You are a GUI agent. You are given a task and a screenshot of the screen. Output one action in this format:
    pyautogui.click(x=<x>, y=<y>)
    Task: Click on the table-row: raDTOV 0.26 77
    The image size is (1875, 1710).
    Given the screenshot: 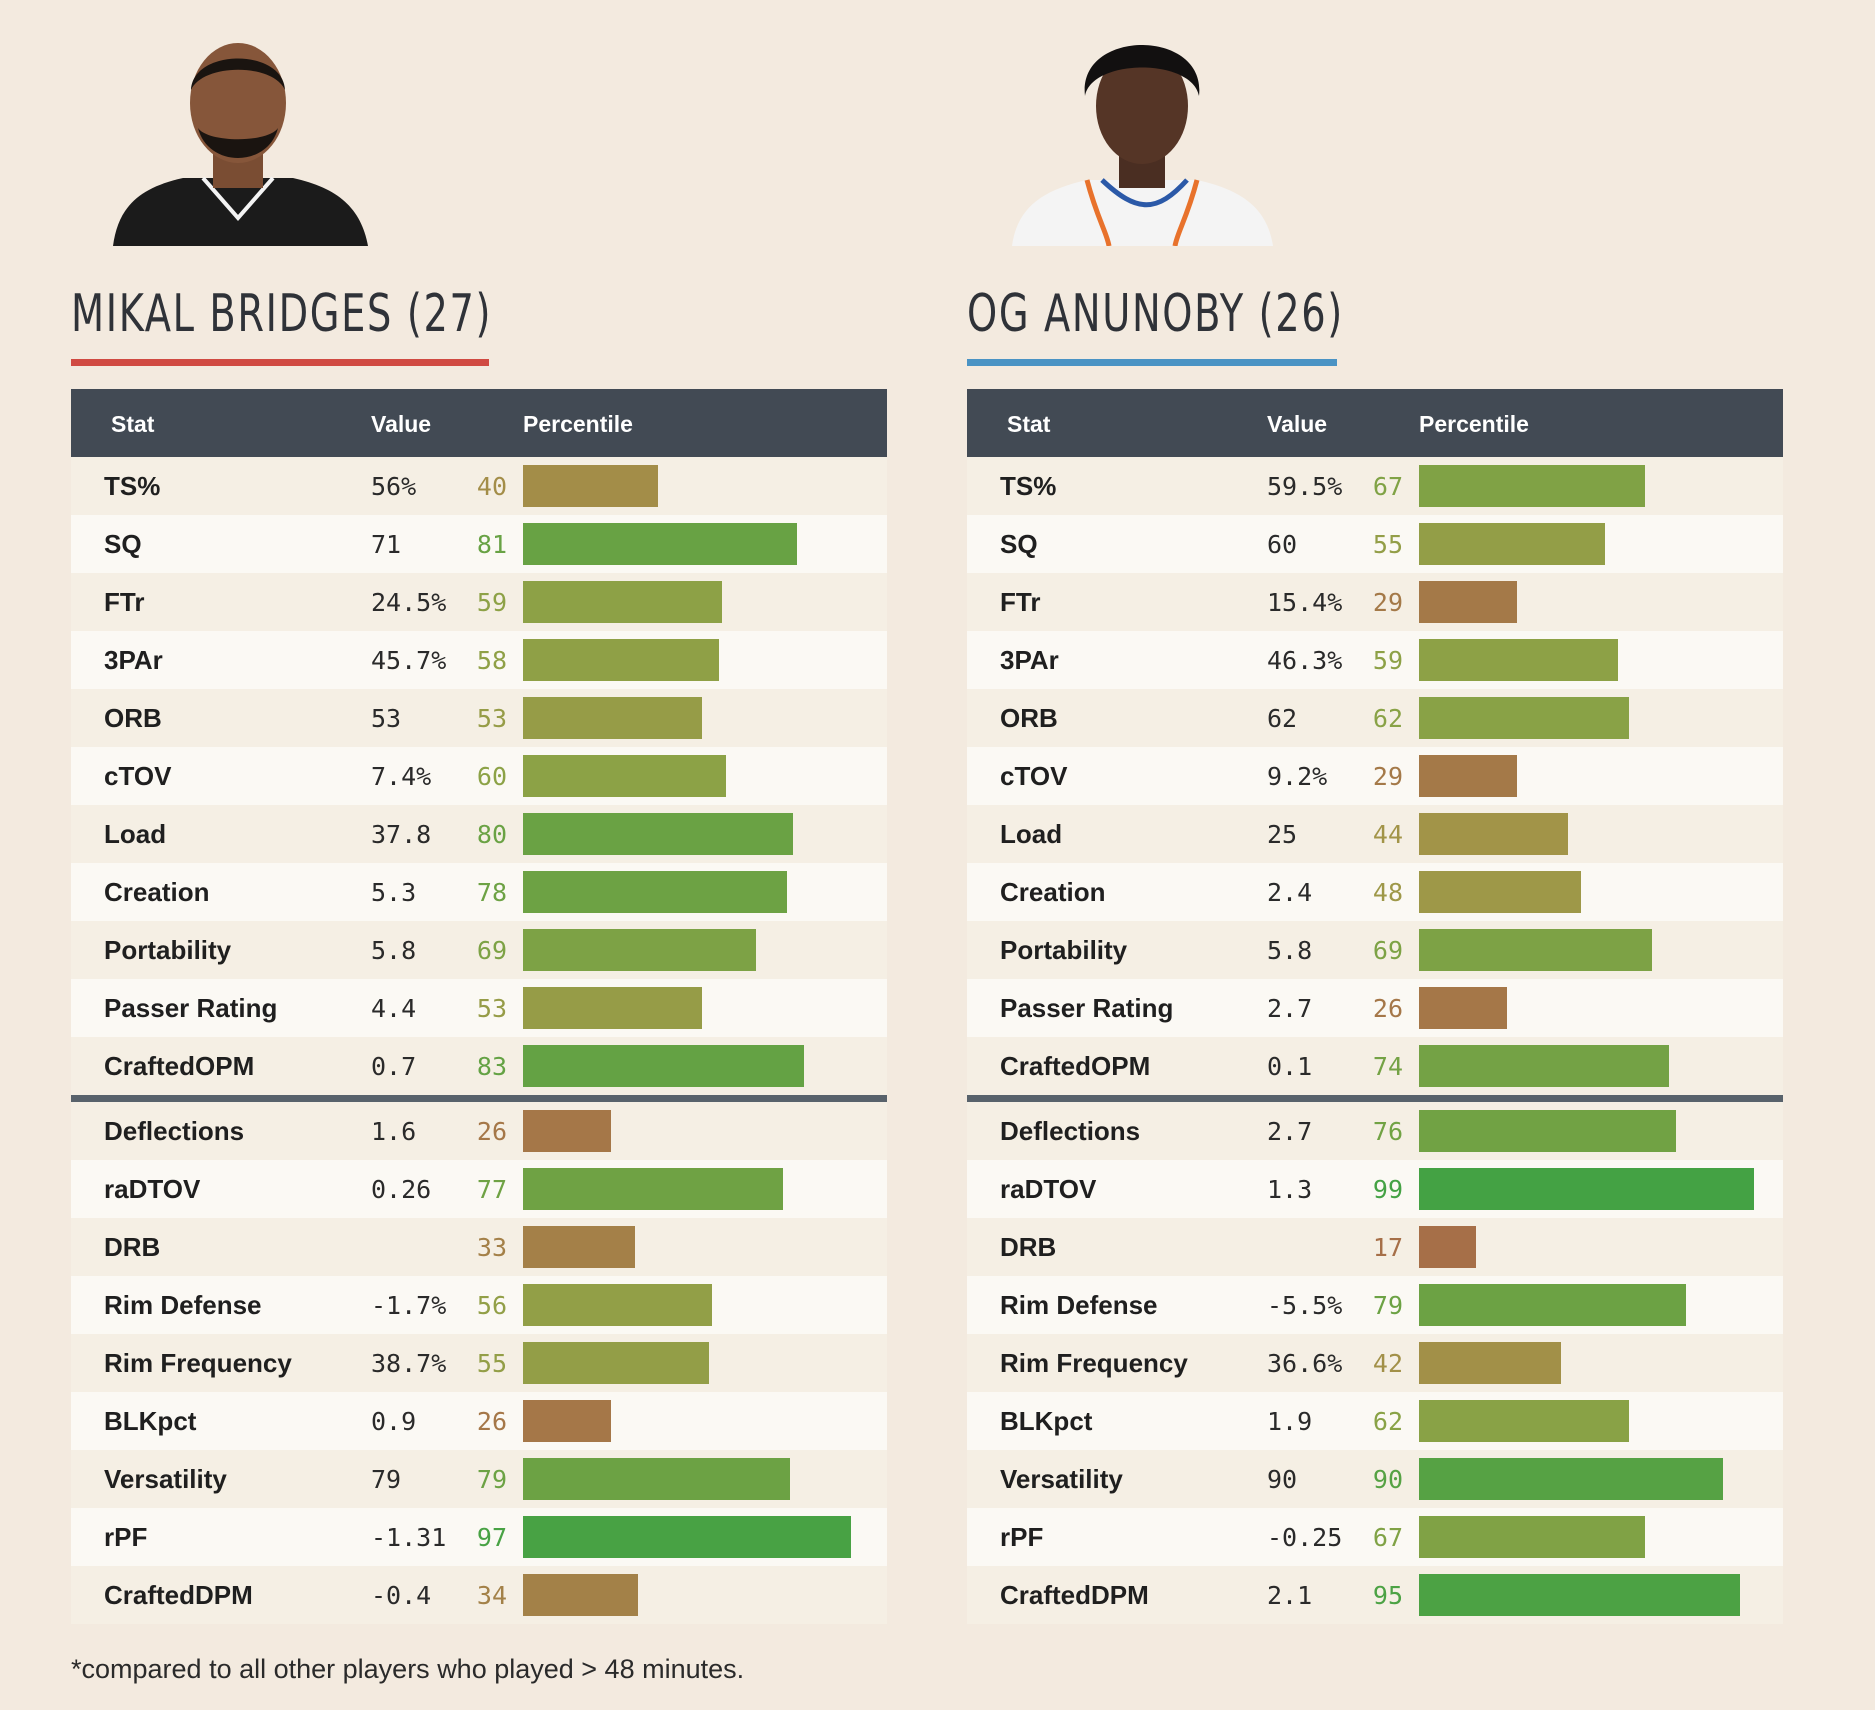 What is the action you would take?
    pyautogui.click(x=479, y=1189)
    